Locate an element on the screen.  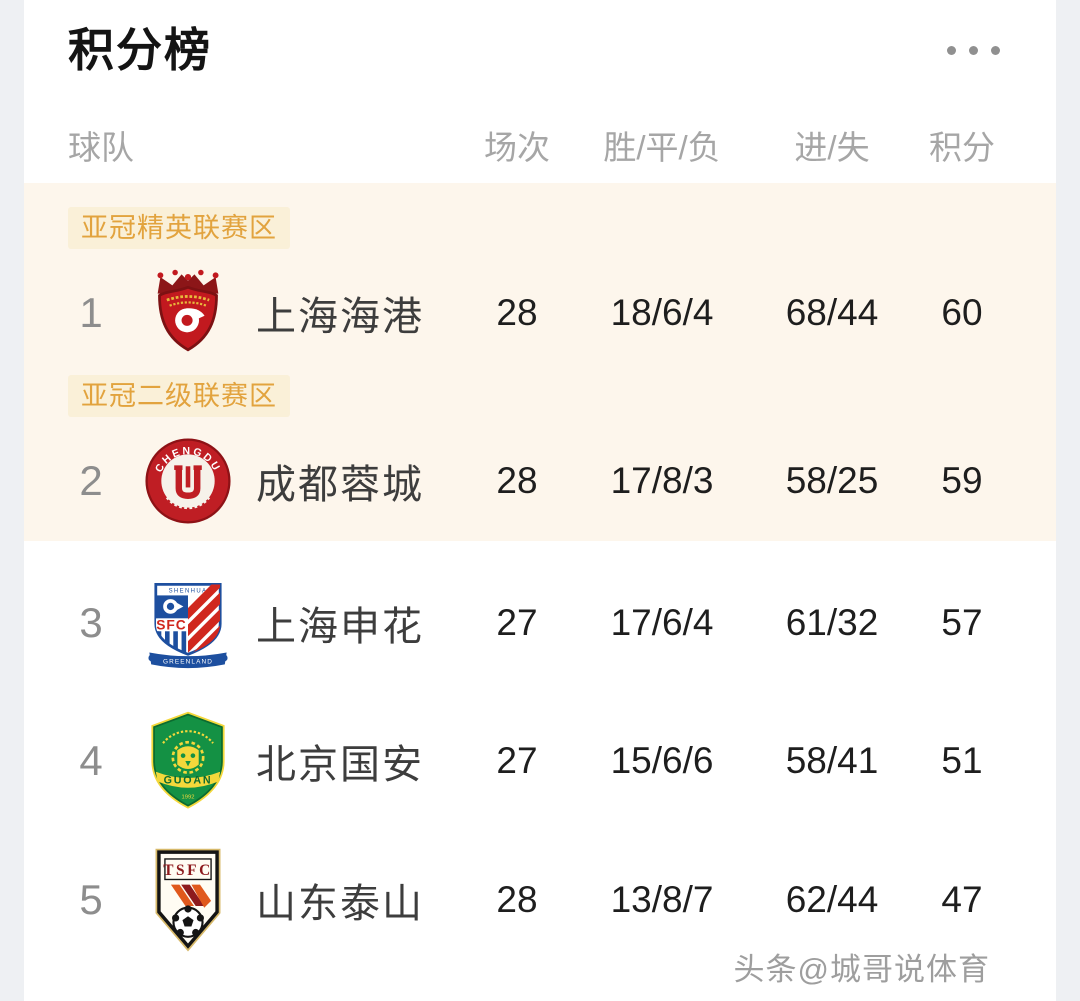
team-name: 上海申花 is located at coordinates (340, 626).